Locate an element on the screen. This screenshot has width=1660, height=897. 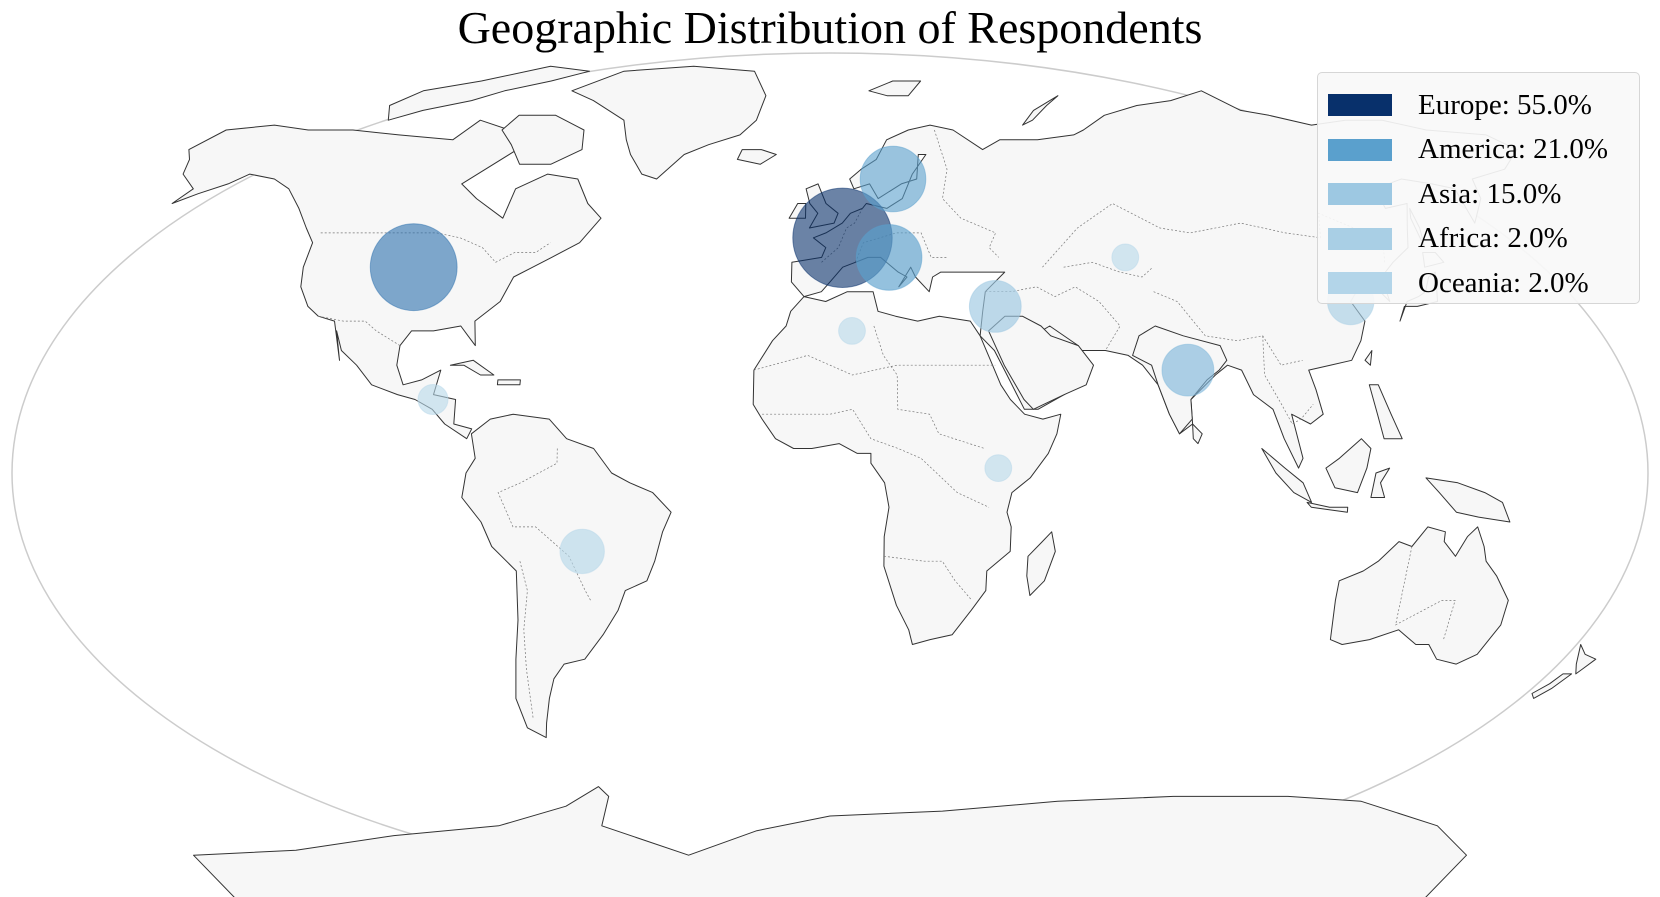
legend-label-oceania: Oceania: 2.0% is located at coordinates (1503, 282).